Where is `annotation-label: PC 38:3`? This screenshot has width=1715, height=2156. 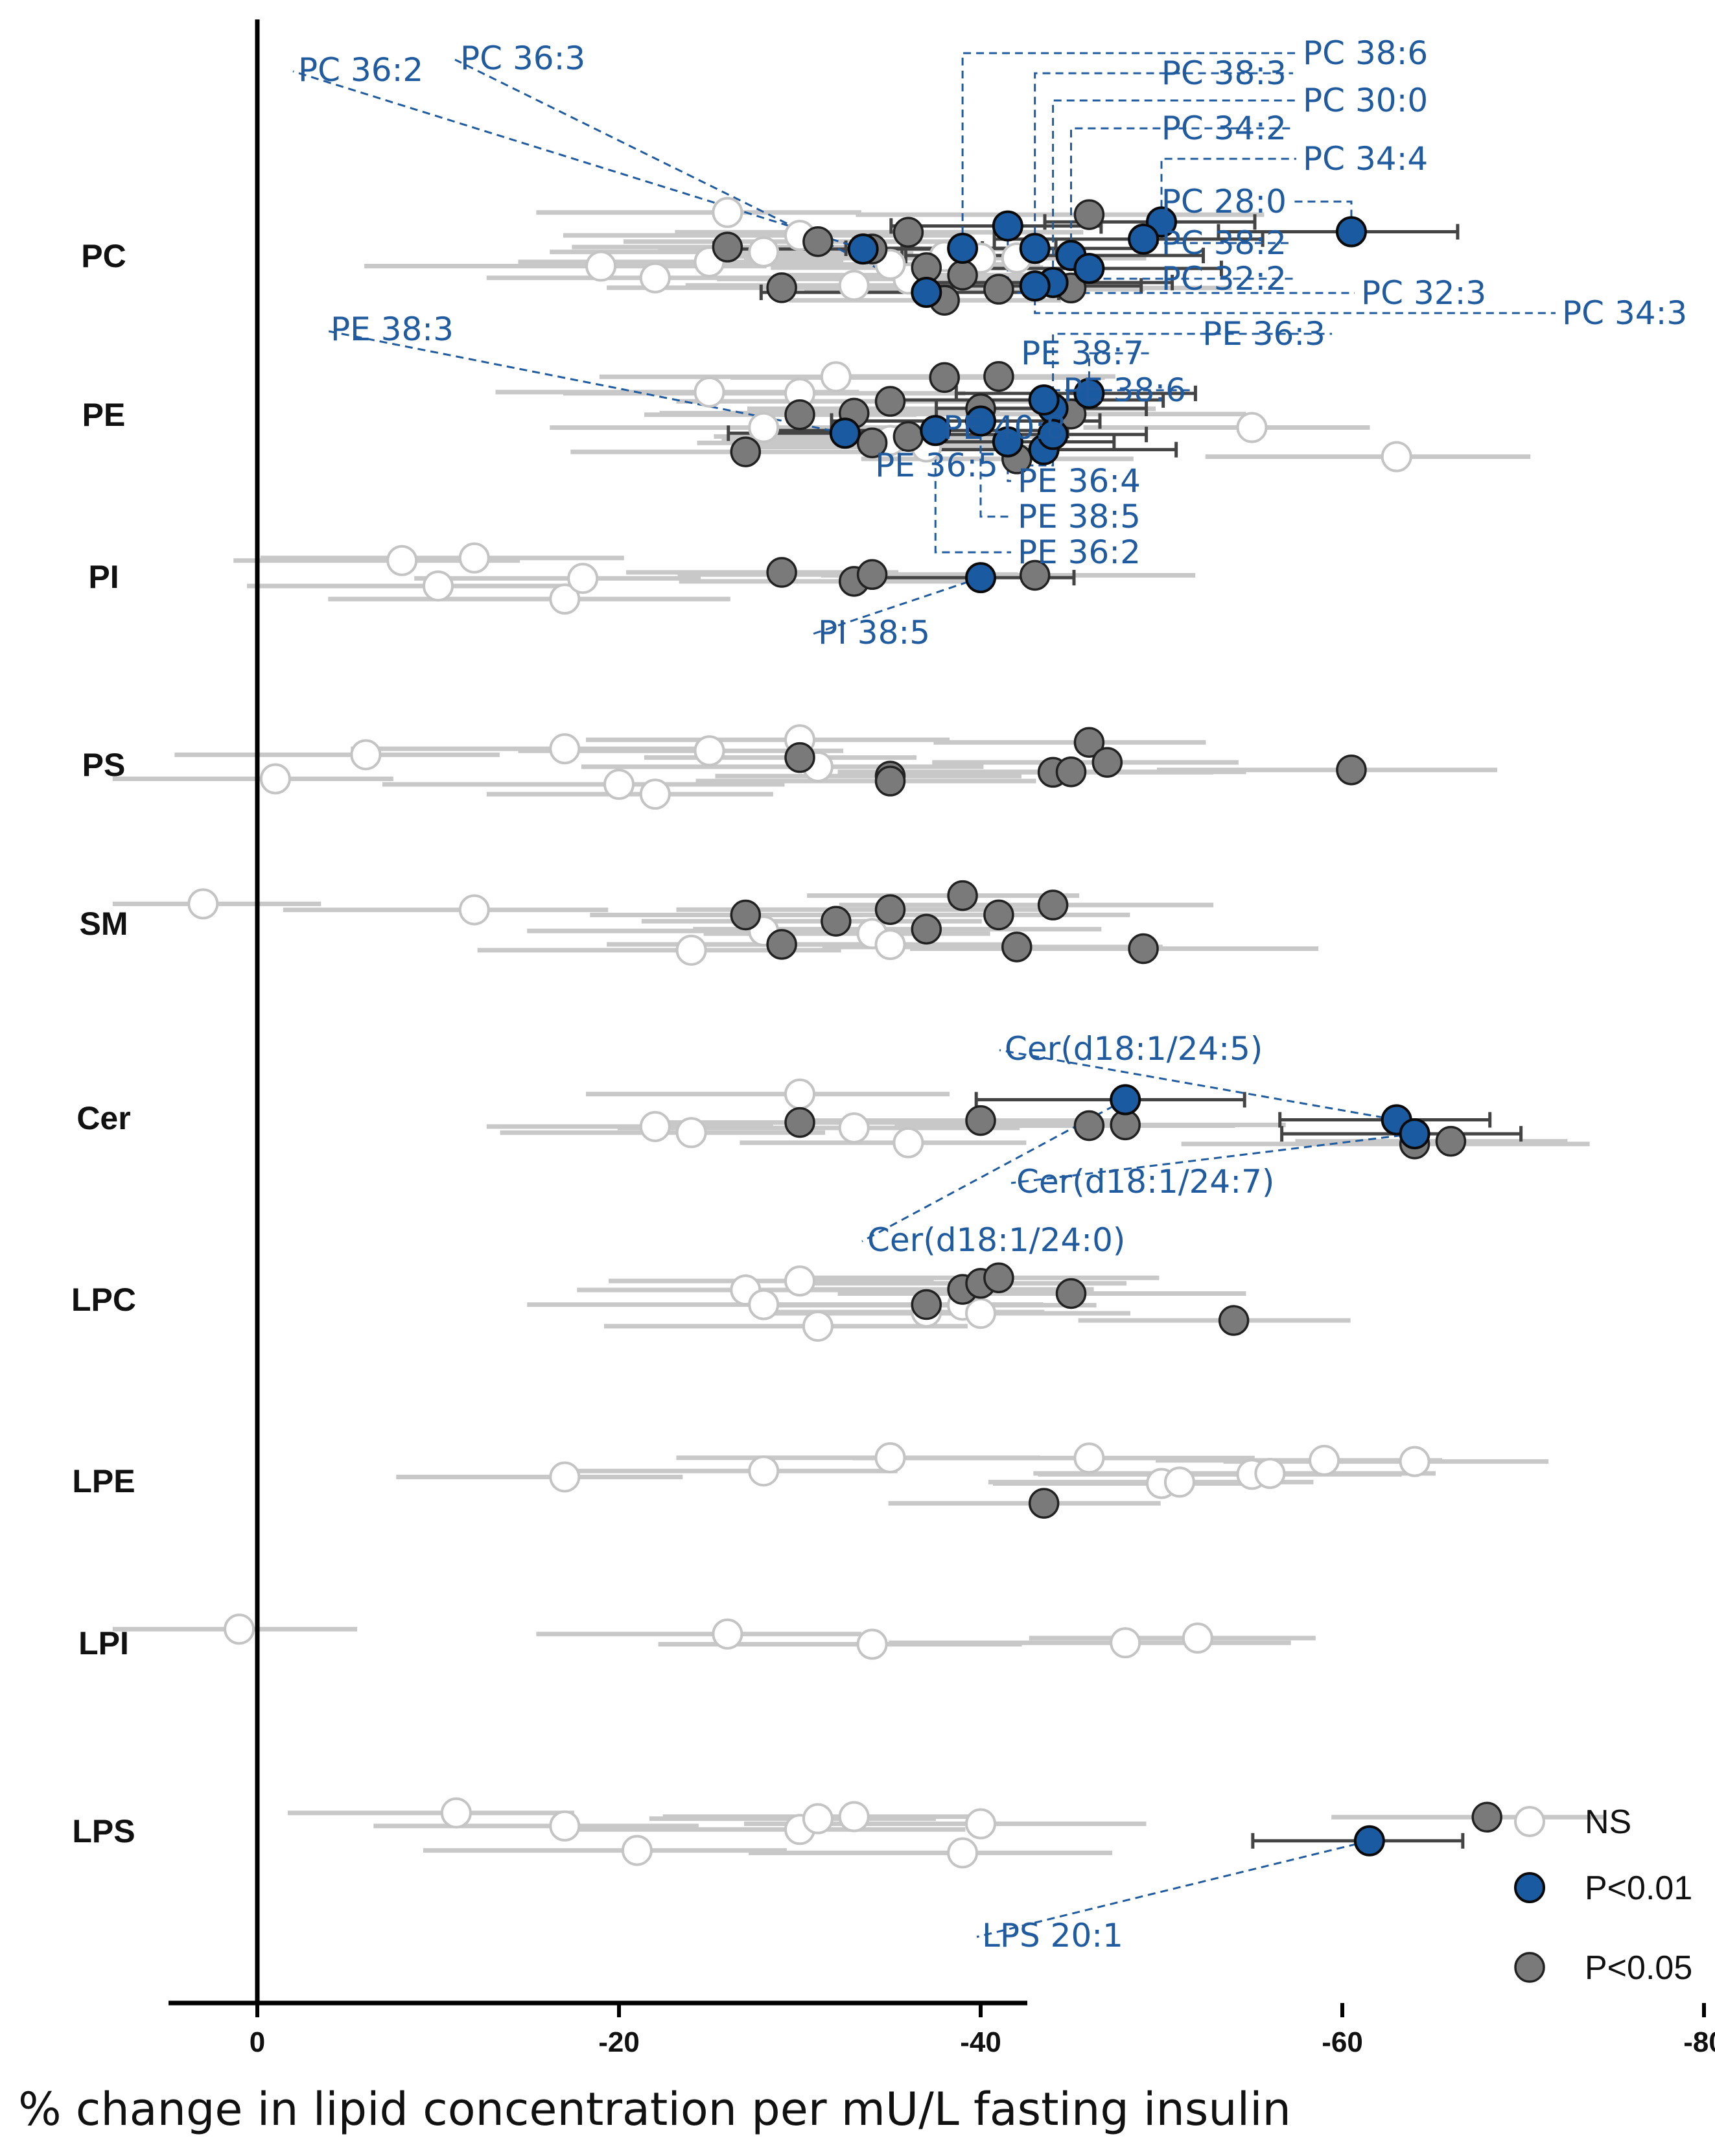
annotation-label: PC 38:3 is located at coordinates (1224, 73).